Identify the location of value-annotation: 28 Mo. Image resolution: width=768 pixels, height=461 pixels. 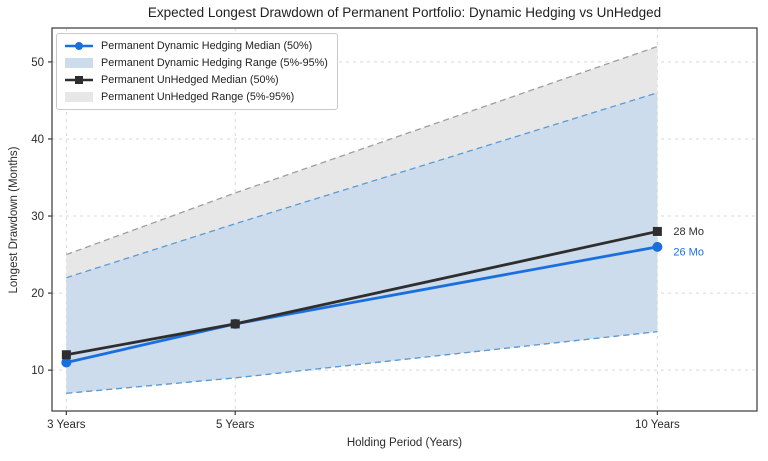
(688, 232).